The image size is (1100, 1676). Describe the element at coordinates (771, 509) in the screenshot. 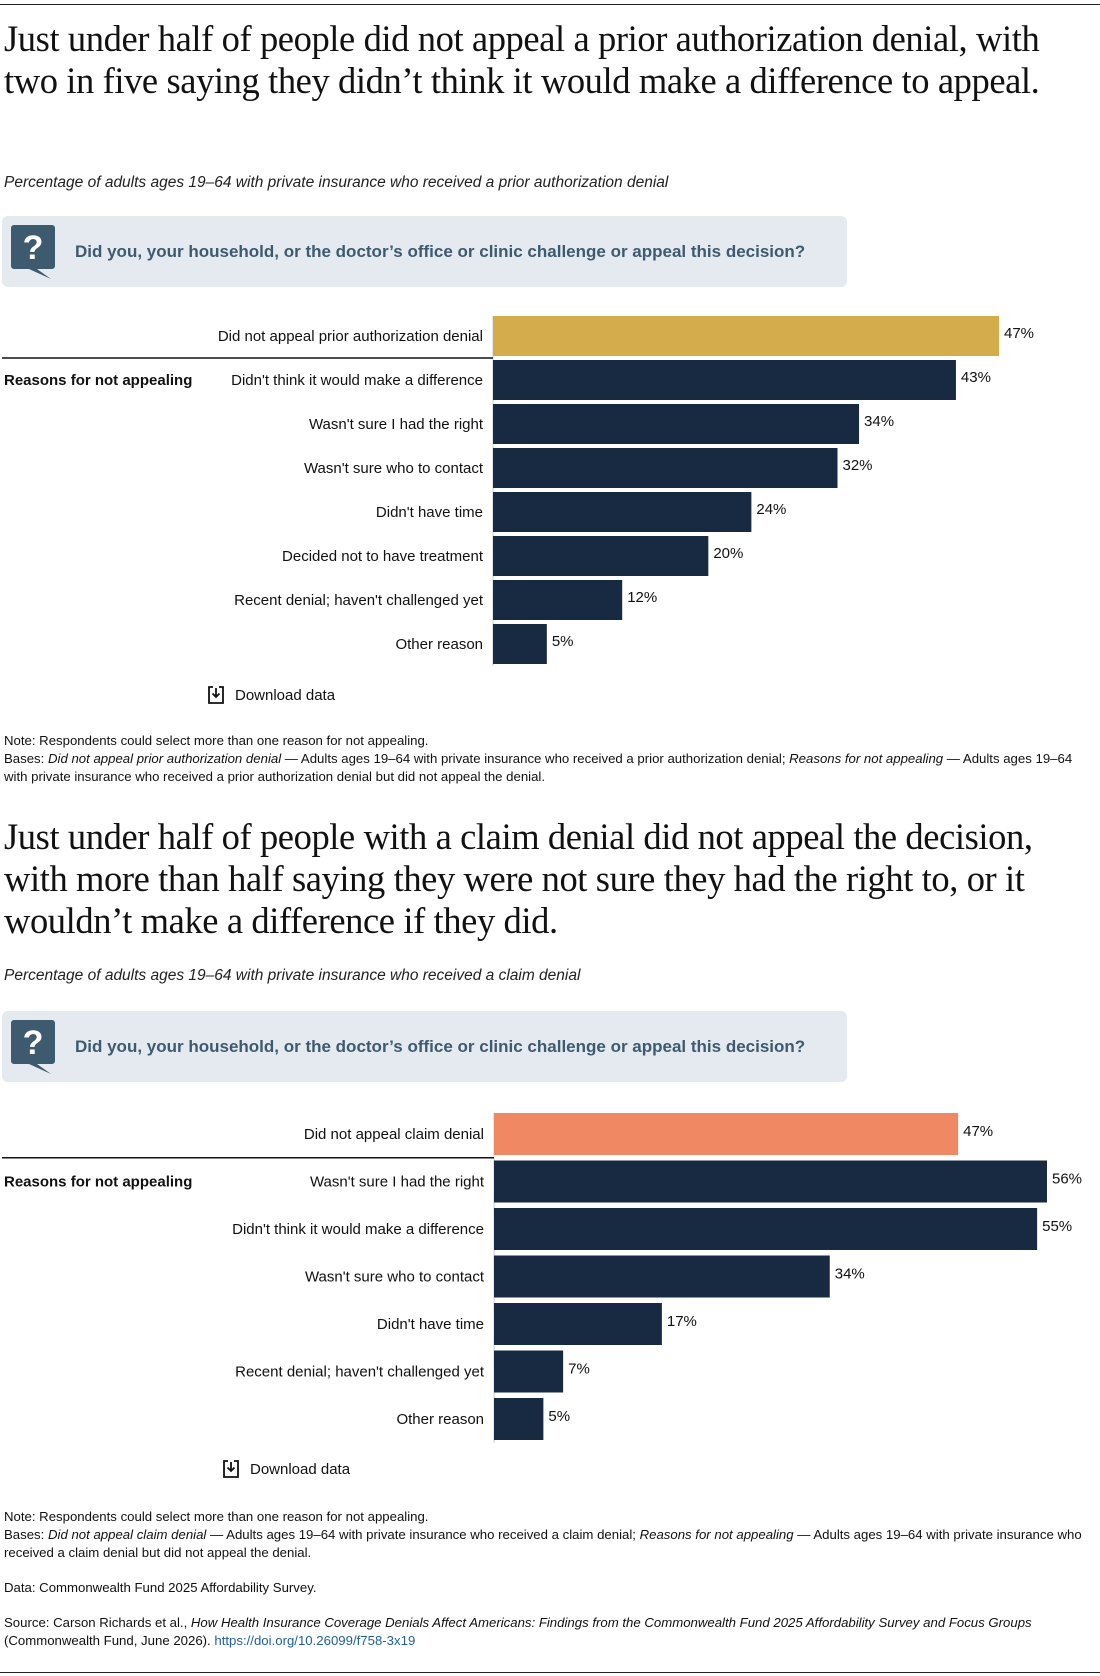

I see `value-label: 24%` at that location.